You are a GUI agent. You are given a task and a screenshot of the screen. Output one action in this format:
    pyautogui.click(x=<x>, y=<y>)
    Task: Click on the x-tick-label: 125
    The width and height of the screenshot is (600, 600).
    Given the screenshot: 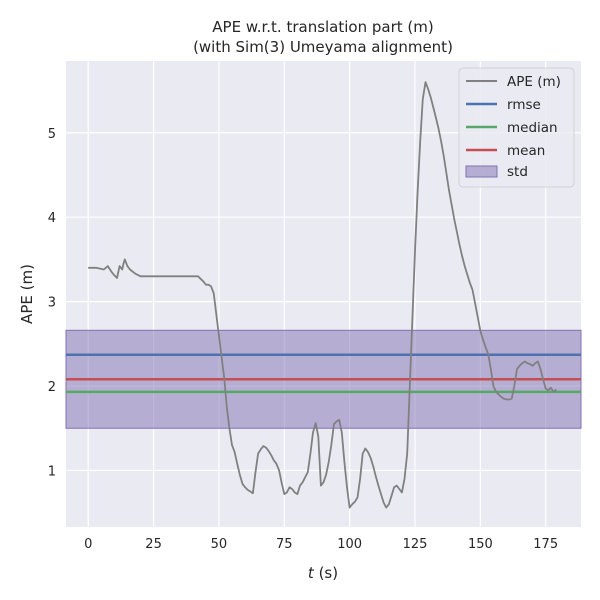 What is the action you would take?
    pyautogui.click(x=415, y=544)
    